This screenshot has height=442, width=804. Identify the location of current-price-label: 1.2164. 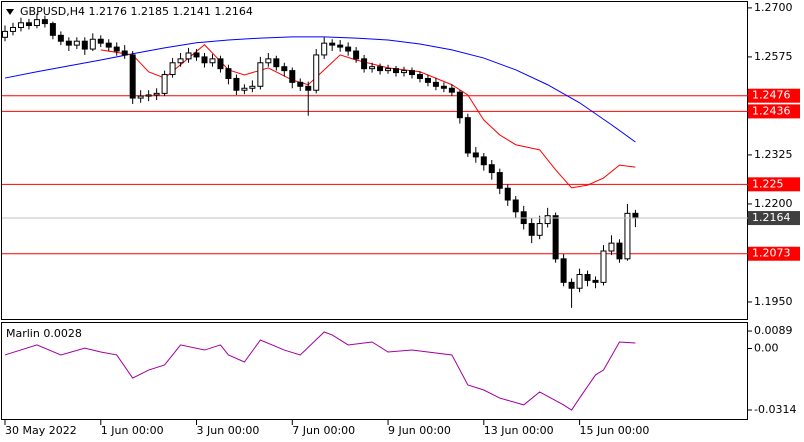
(771, 217).